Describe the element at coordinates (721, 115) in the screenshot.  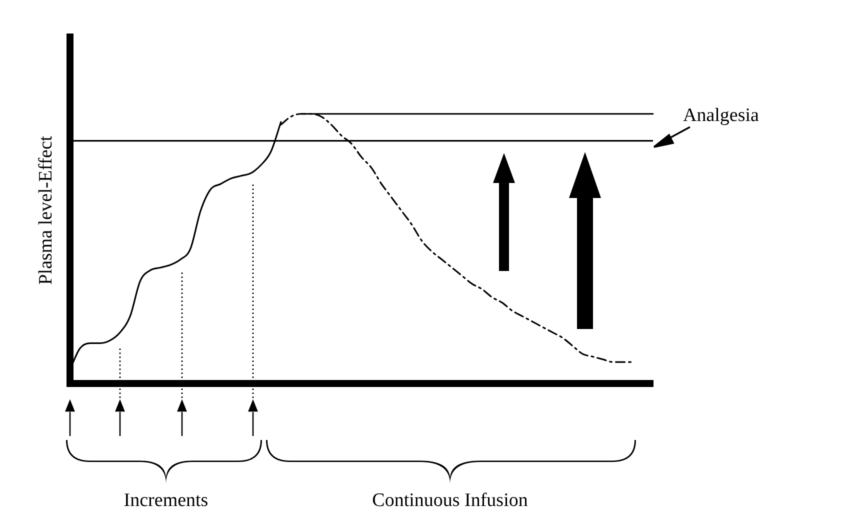
I see `ref-line-label: Analgesia` at that location.